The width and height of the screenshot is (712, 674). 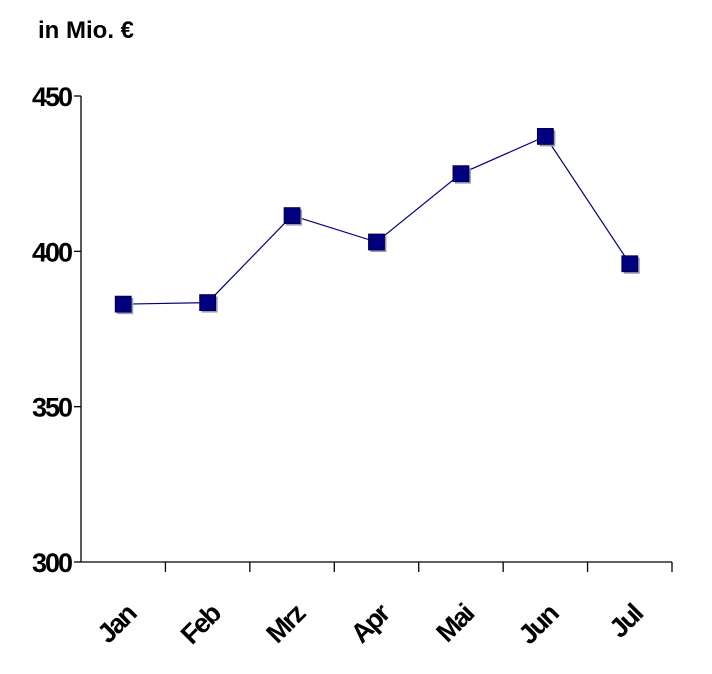 What do you see at coordinates (52, 97) in the screenshot?
I see `y-tick-label: 450` at bounding box center [52, 97].